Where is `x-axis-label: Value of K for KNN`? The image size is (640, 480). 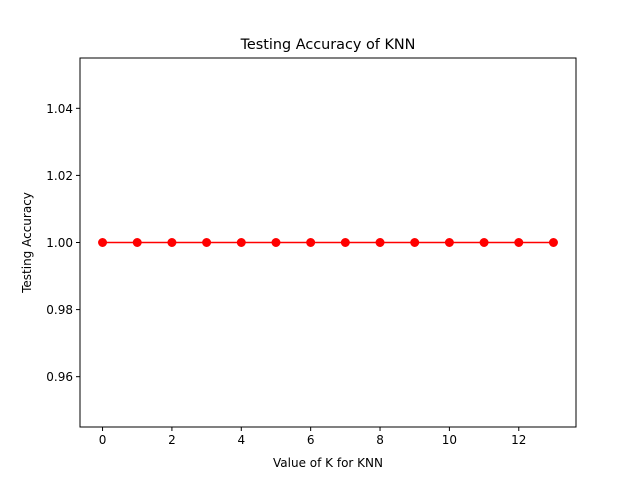 x-axis-label: Value of K for KNN is located at coordinates (328, 463).